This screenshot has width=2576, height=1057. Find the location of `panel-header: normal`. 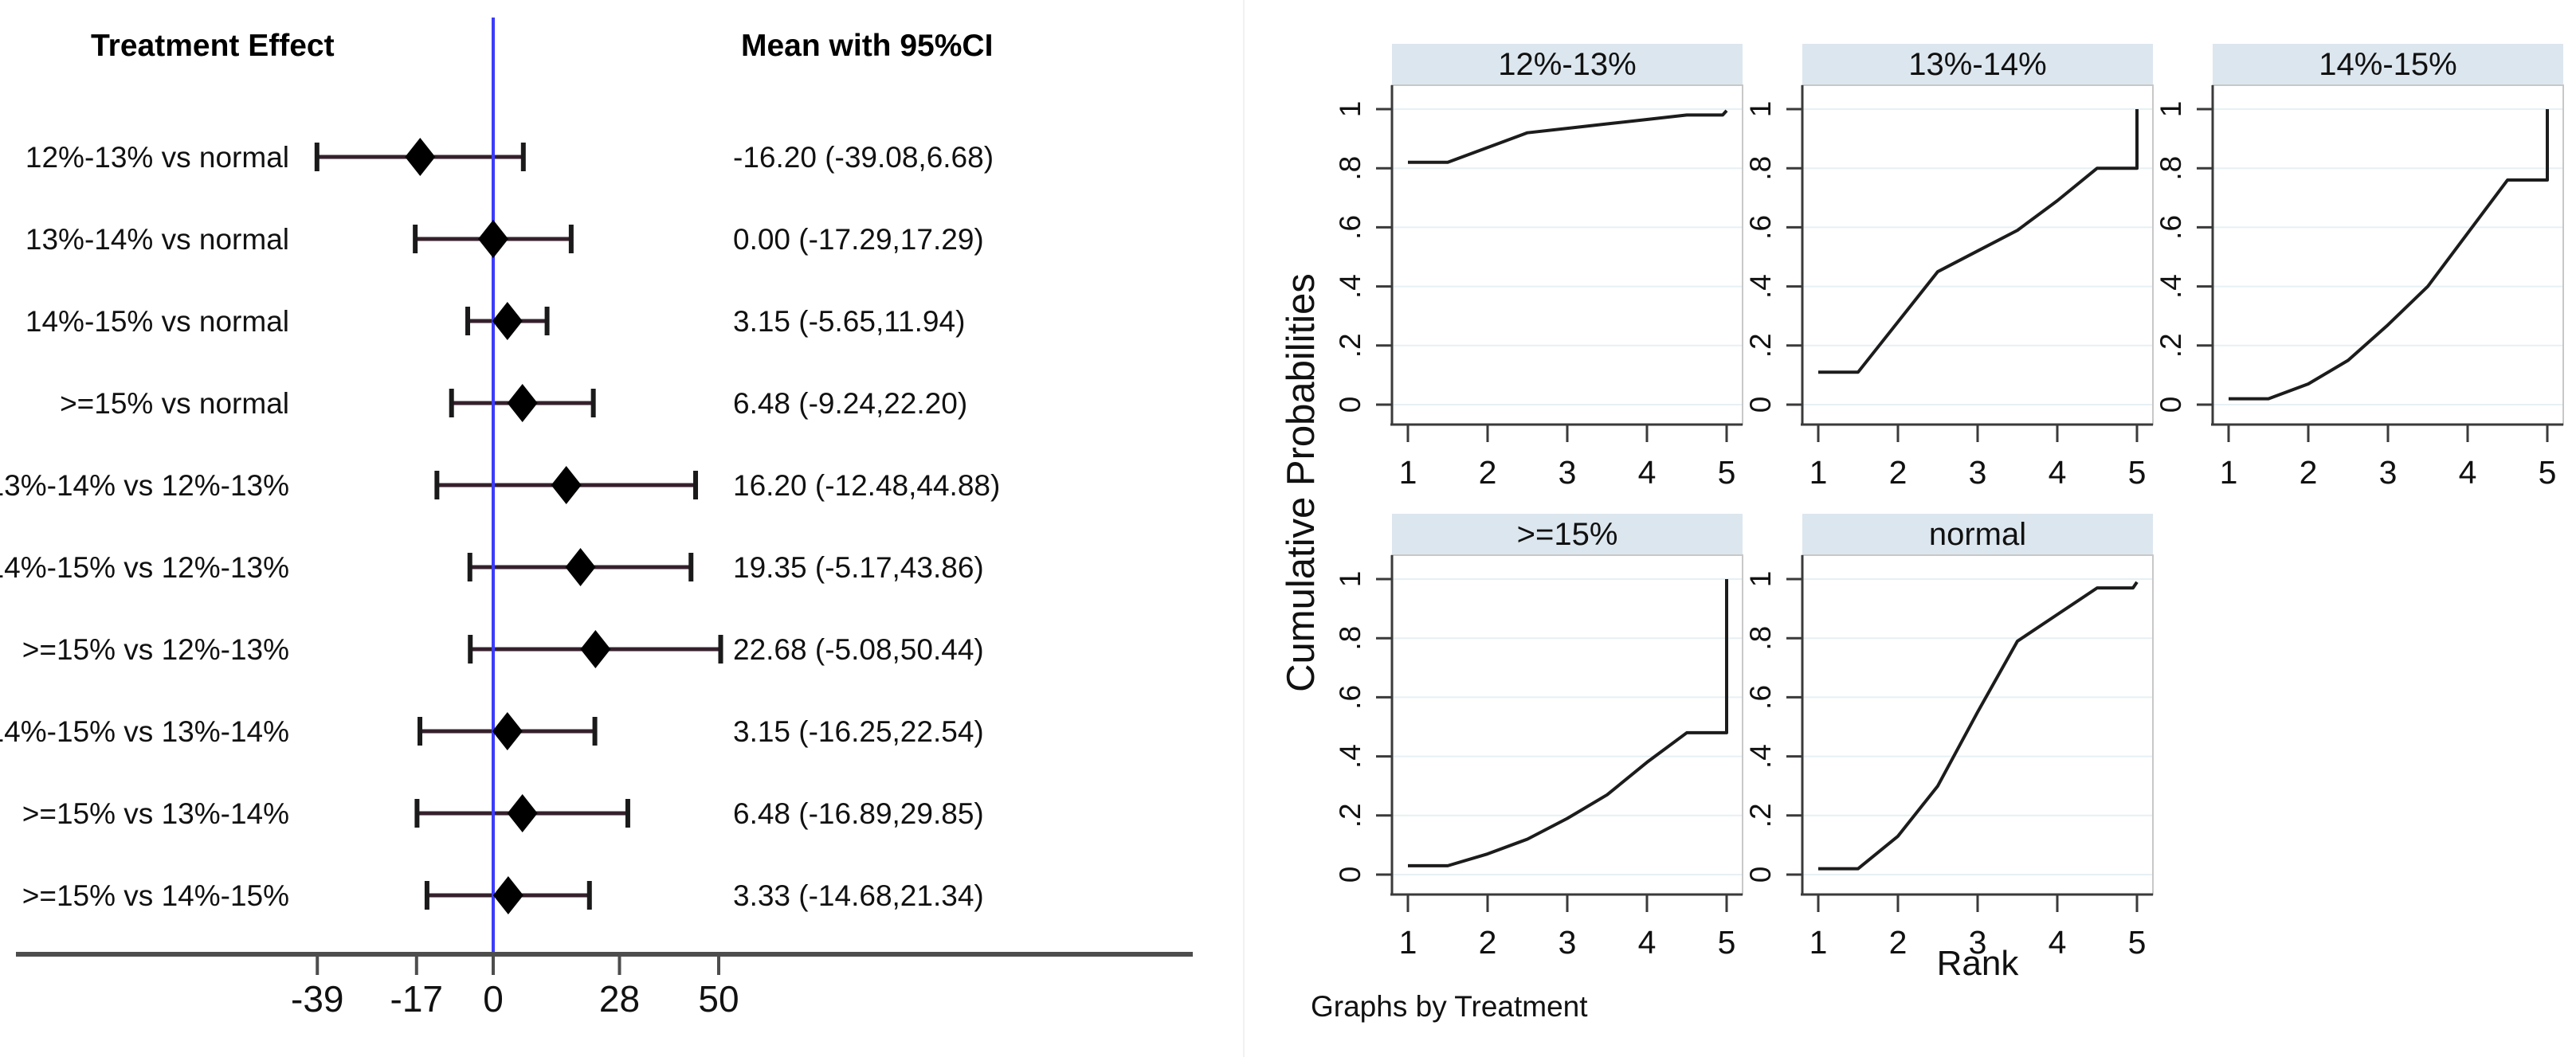

panel-header: normal is located at coordinates (1977, 534).